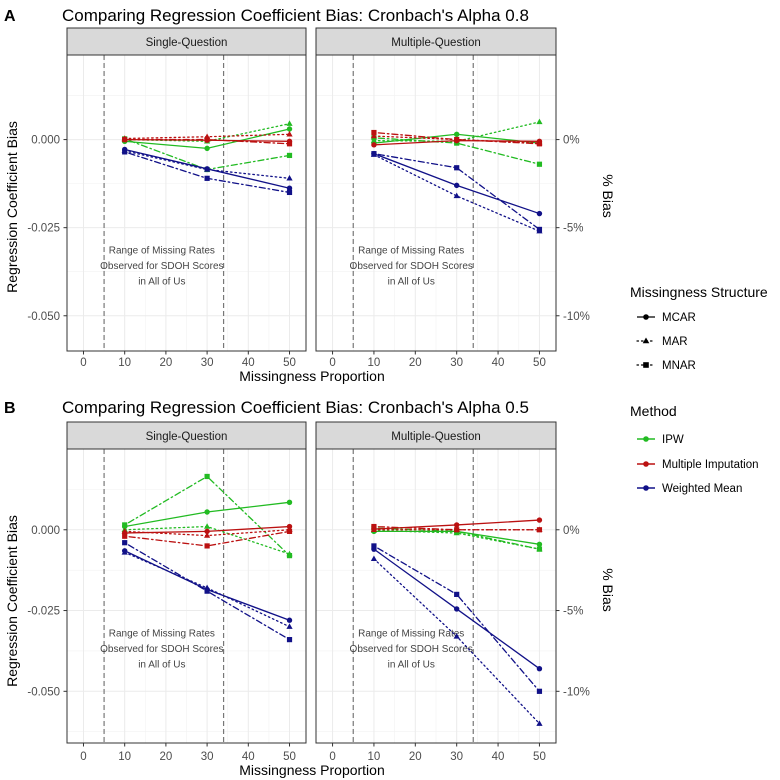 The width and height of the screenshot is (780, 780). Describe the element at coordinates (207, 535) in the screenshot. I see `series-multiple-imputation-mar-point` at that location.